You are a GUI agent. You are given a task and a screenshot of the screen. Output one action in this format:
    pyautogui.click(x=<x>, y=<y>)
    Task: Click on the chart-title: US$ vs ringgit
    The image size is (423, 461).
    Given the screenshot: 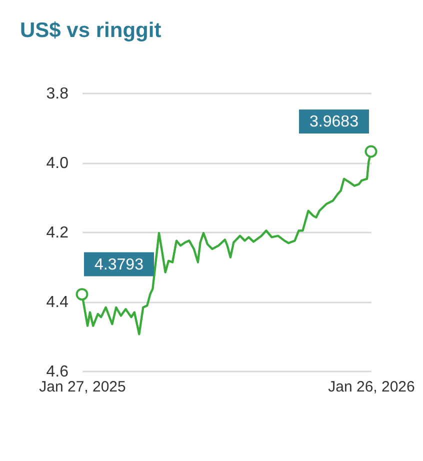 What is the action you would take?
    pyautogui.click(x=91, y=30)
    